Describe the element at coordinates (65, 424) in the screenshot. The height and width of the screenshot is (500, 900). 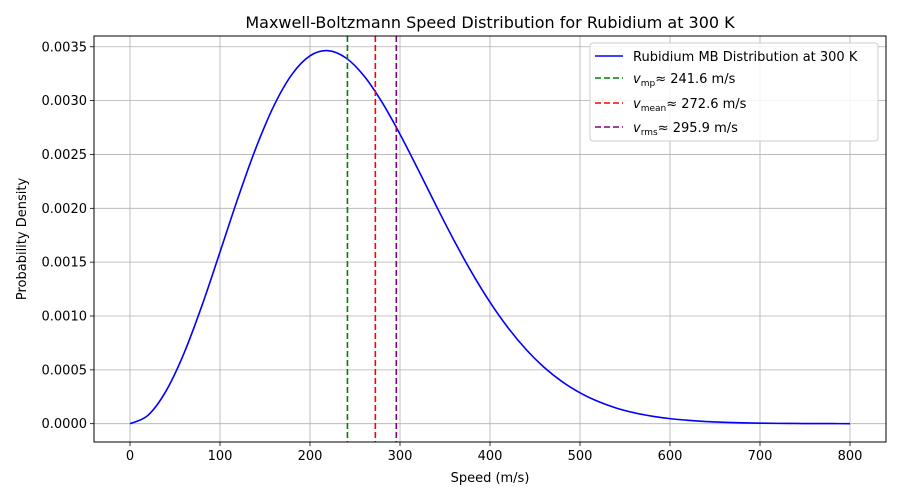
I see `y-tick-label: 0.0000` at that location.